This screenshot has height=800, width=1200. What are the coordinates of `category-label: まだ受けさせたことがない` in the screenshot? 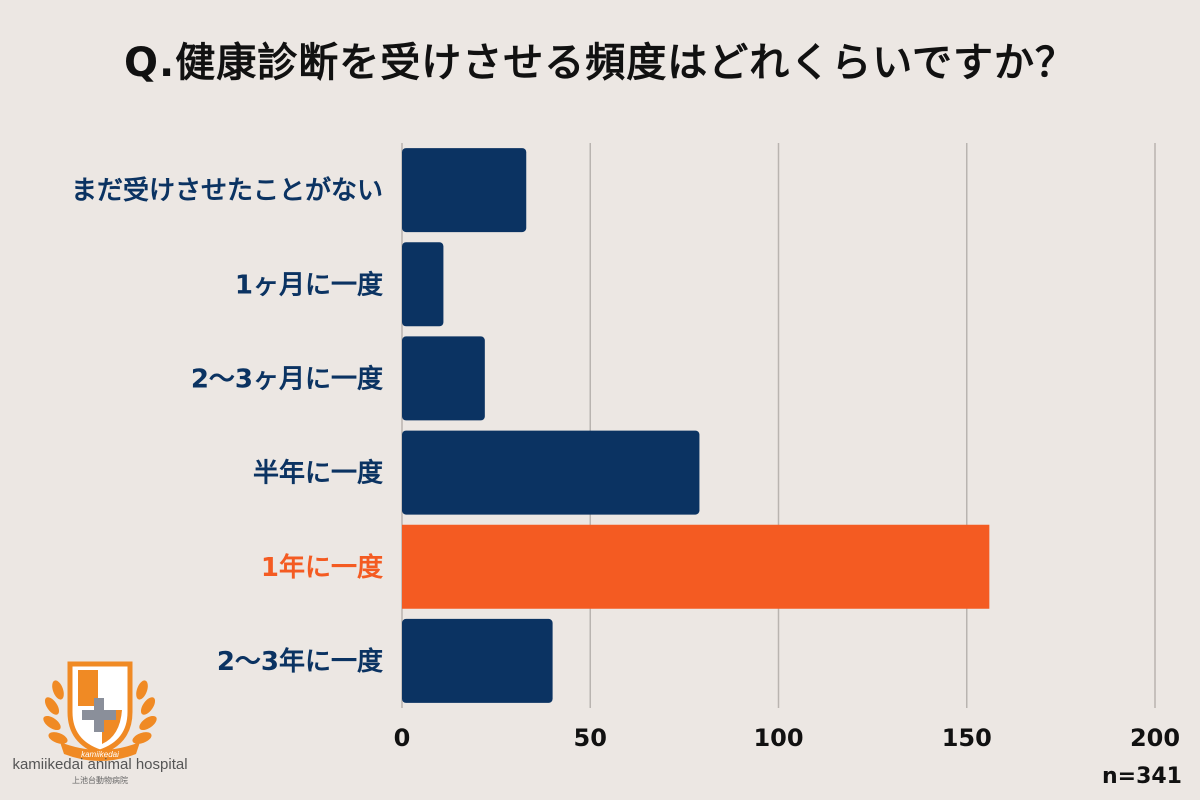 It's located at (227, 190).